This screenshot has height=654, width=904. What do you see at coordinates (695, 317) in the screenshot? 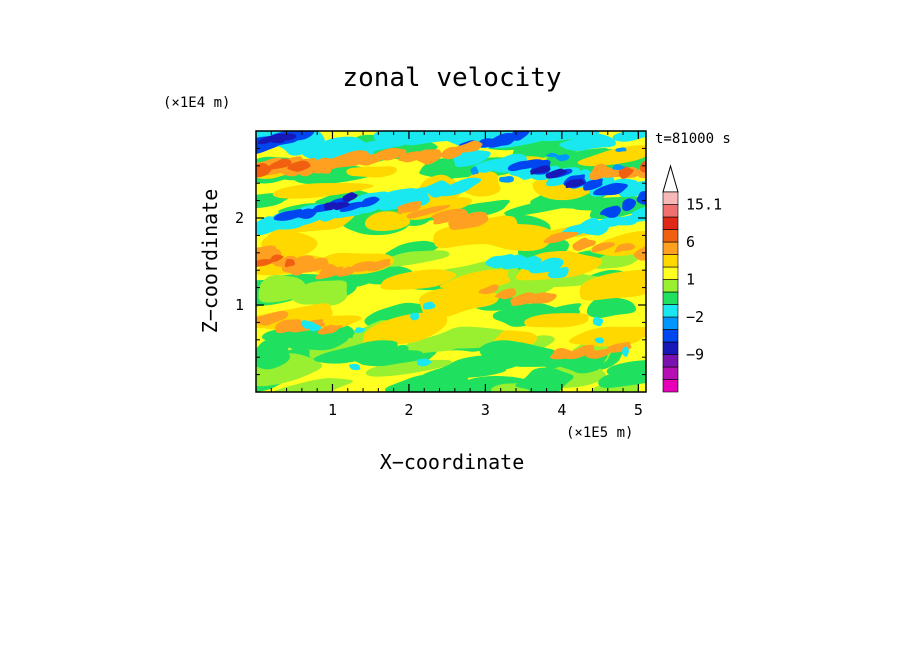
I see `colorbar-label: −2` at bounding box center [695, 317].